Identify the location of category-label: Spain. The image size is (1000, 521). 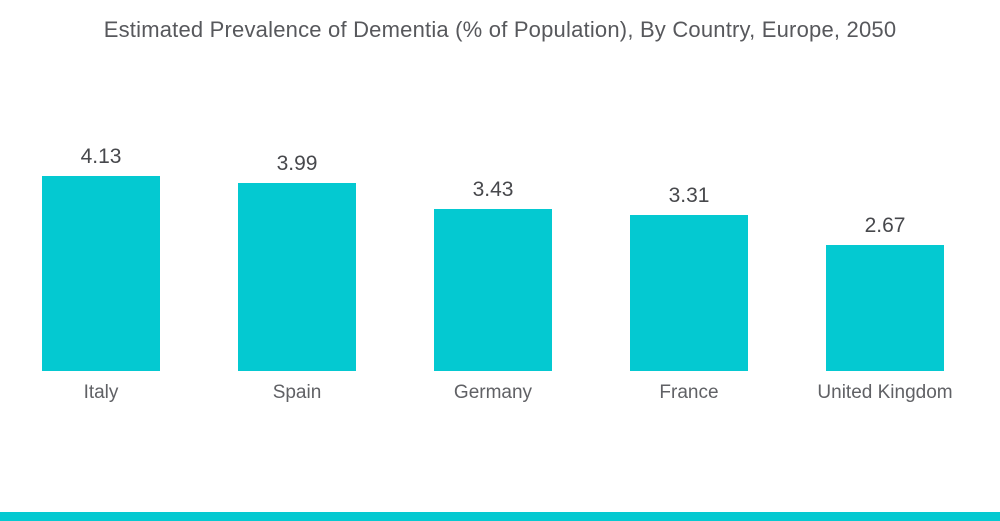
(297, 392).